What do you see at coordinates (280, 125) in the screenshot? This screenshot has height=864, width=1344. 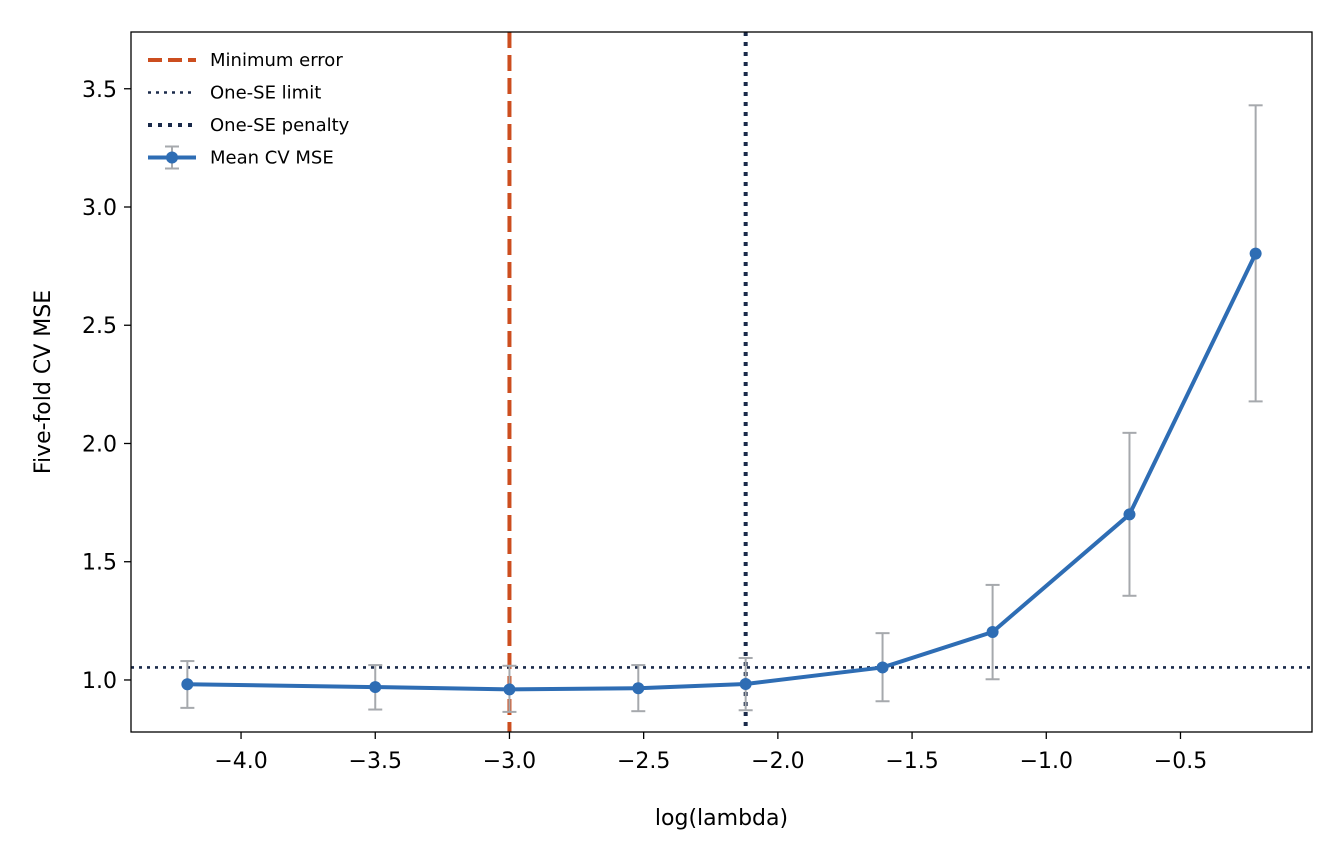 I see `legend-label: One-SE penalty` at bounding box center [280, 125].